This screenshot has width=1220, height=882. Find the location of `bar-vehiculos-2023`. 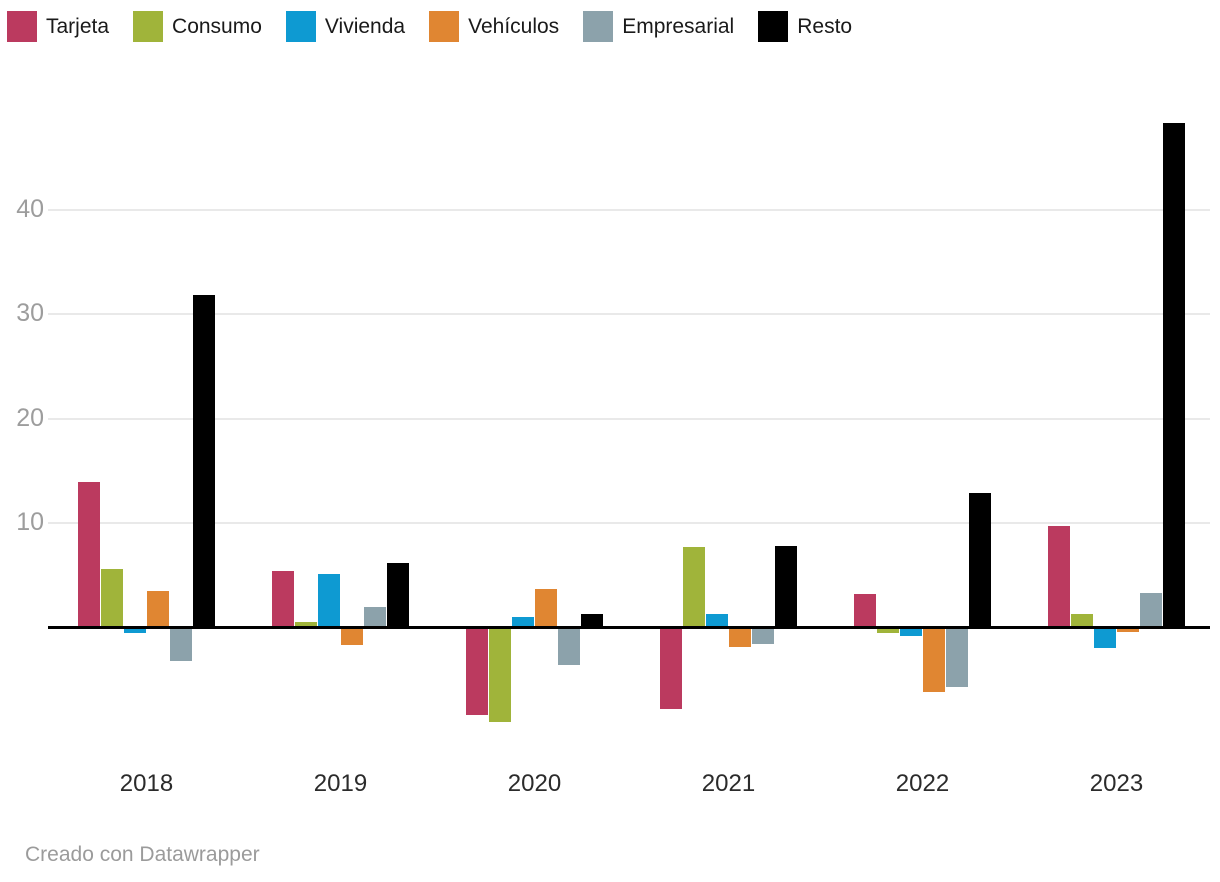

bar-vehiculos-2023 is located at coordinates (1128, 630).